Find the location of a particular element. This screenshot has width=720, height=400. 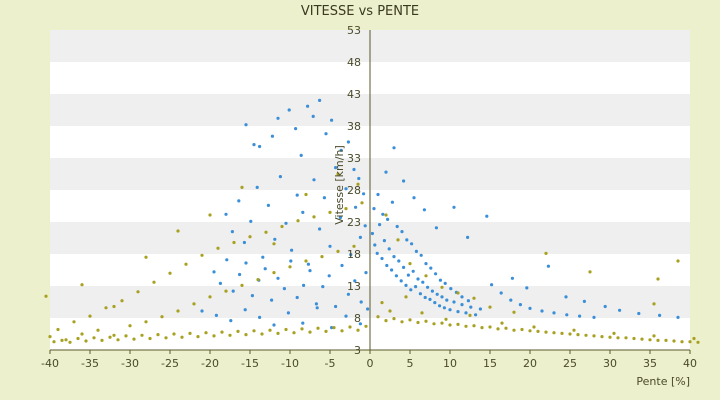

x-tick-label: -15 is located at coordinates (250, 363).